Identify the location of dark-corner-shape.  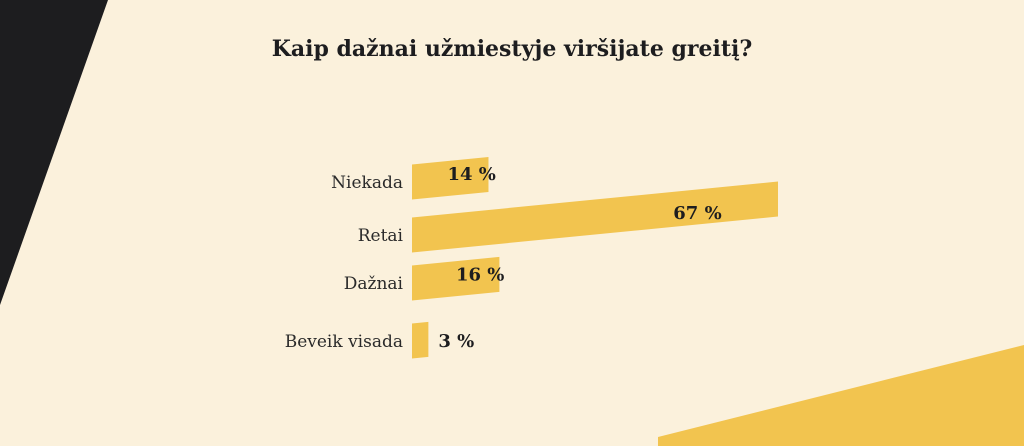
(54, 152).